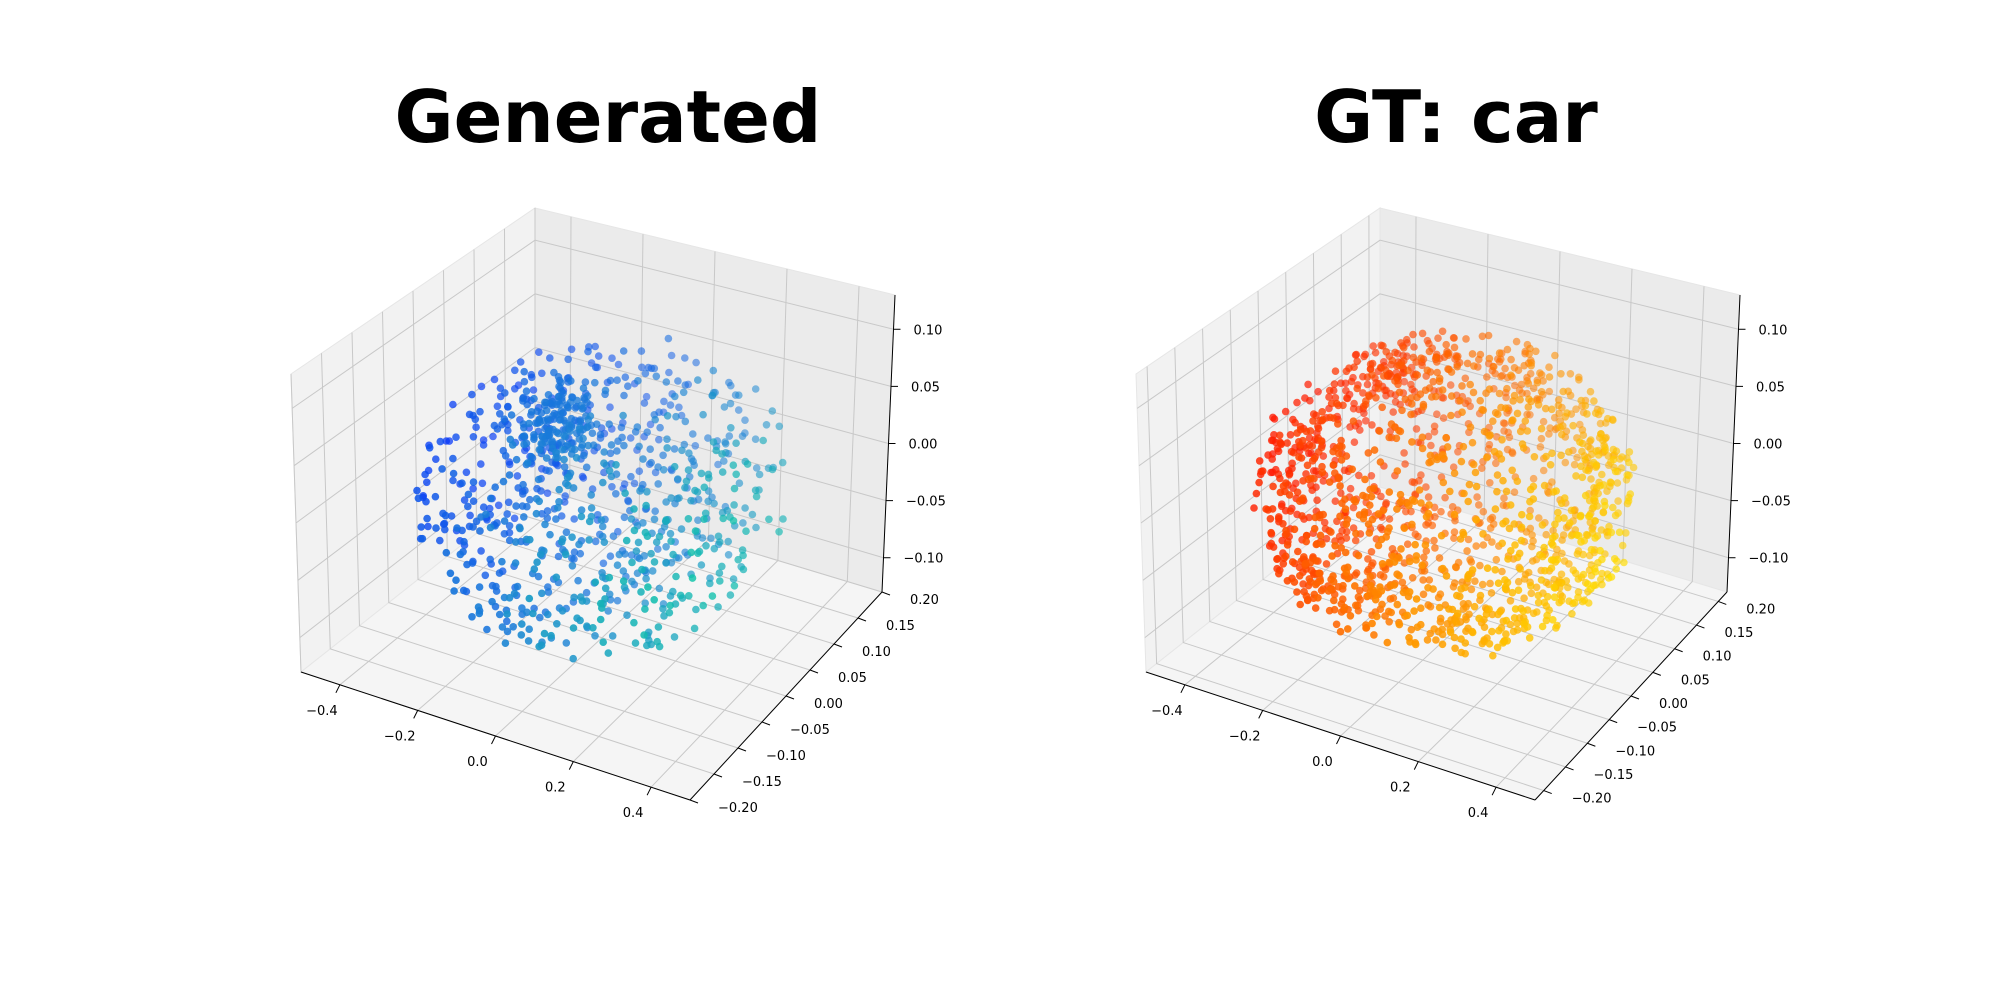  Describe the element at coordinates (1469, 472) in the screenshot. I see `y-gridline` at that location.